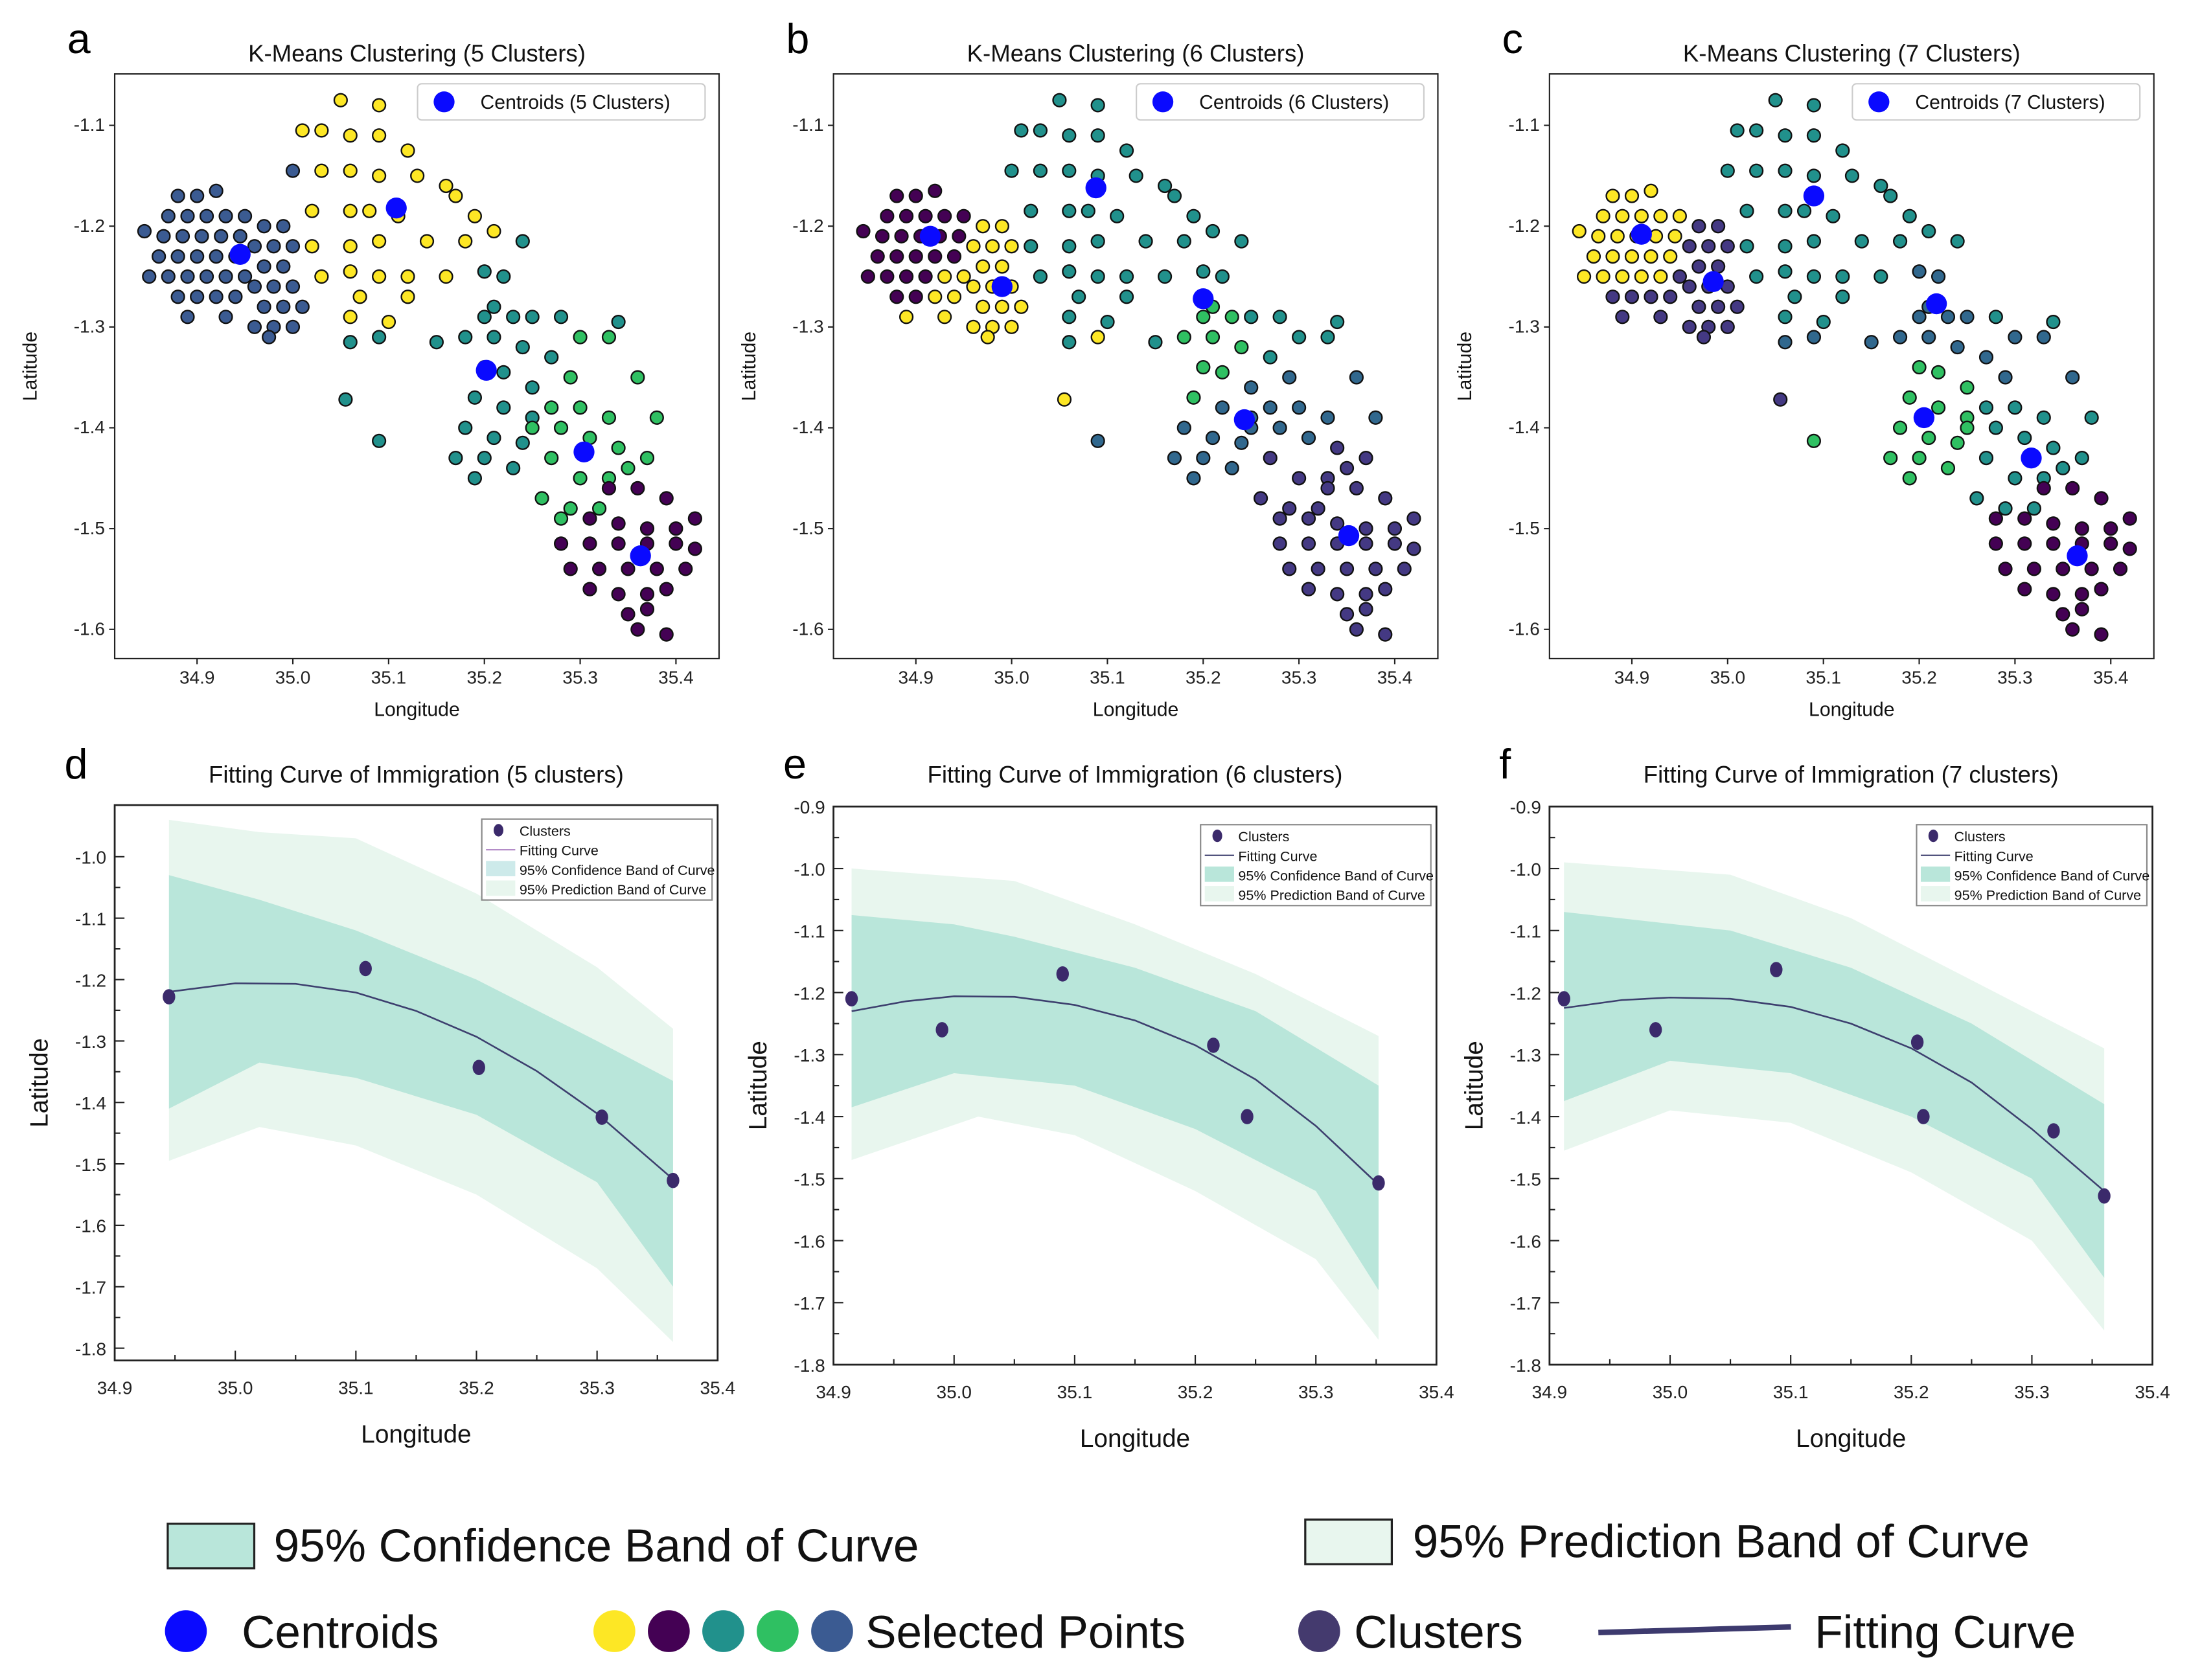 Image resolution: width=2189 pixels, height=1680 pixels. Describe the element at coordinates (1219, 874) in the screenshot. I see `legend-conf-swatch` at that location.